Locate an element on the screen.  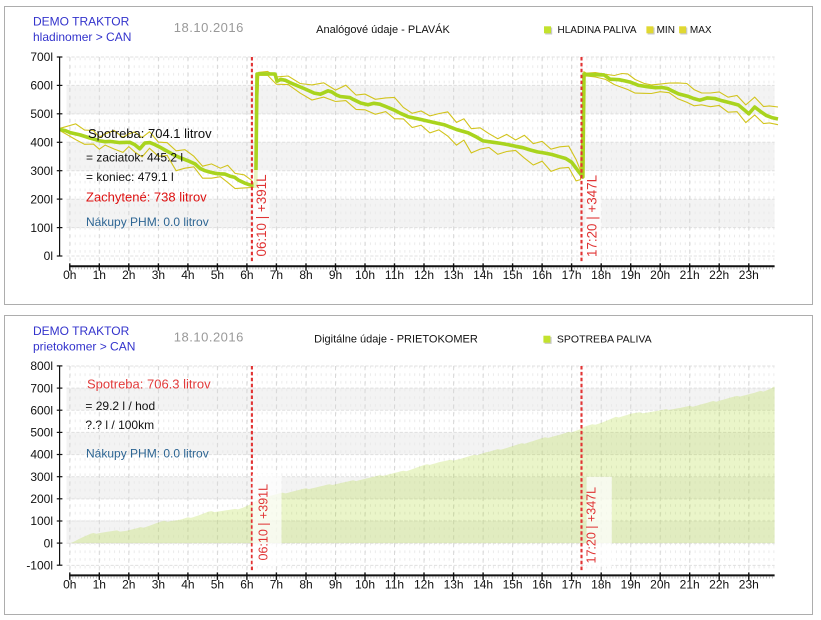
svg-text: Zachytené: 738 litrov is located at coordinates (146, 197).